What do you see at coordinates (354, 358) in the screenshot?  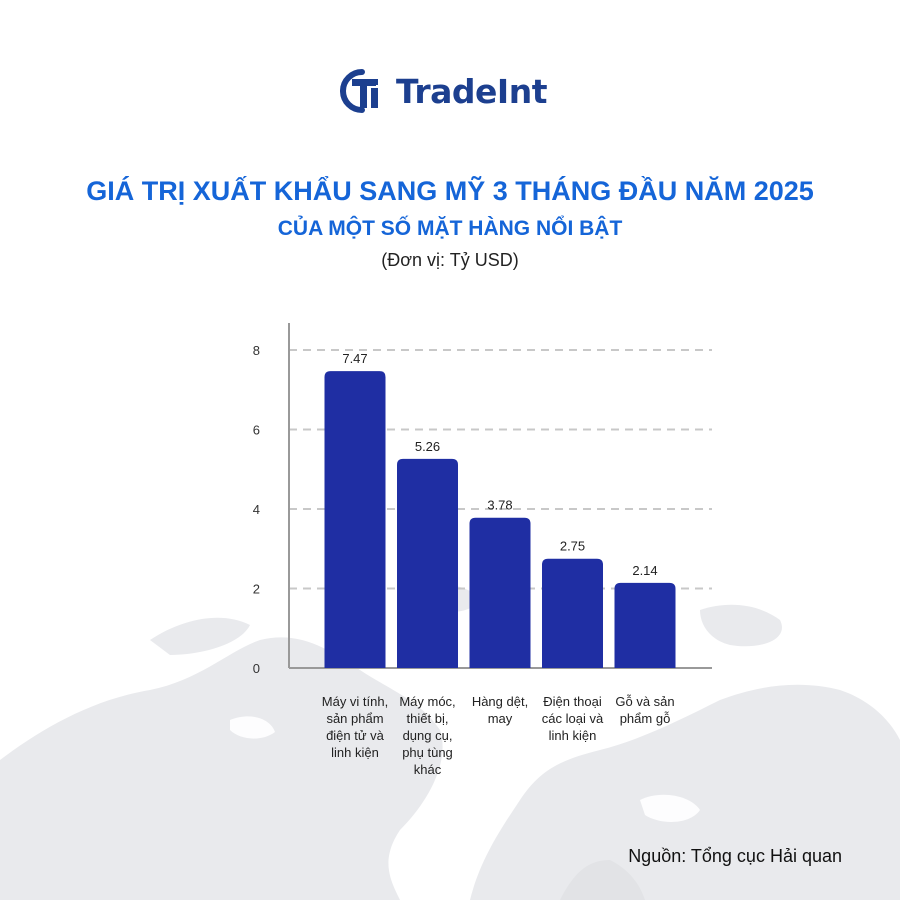 I see `data-label: 7.47` at bounding box center [354, 358].